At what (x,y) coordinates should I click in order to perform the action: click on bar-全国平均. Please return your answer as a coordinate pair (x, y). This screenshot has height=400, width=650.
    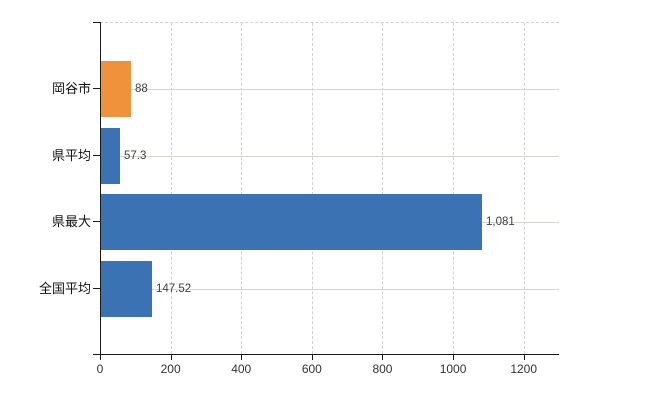
    Looking at the image, I should click on (126, 289).